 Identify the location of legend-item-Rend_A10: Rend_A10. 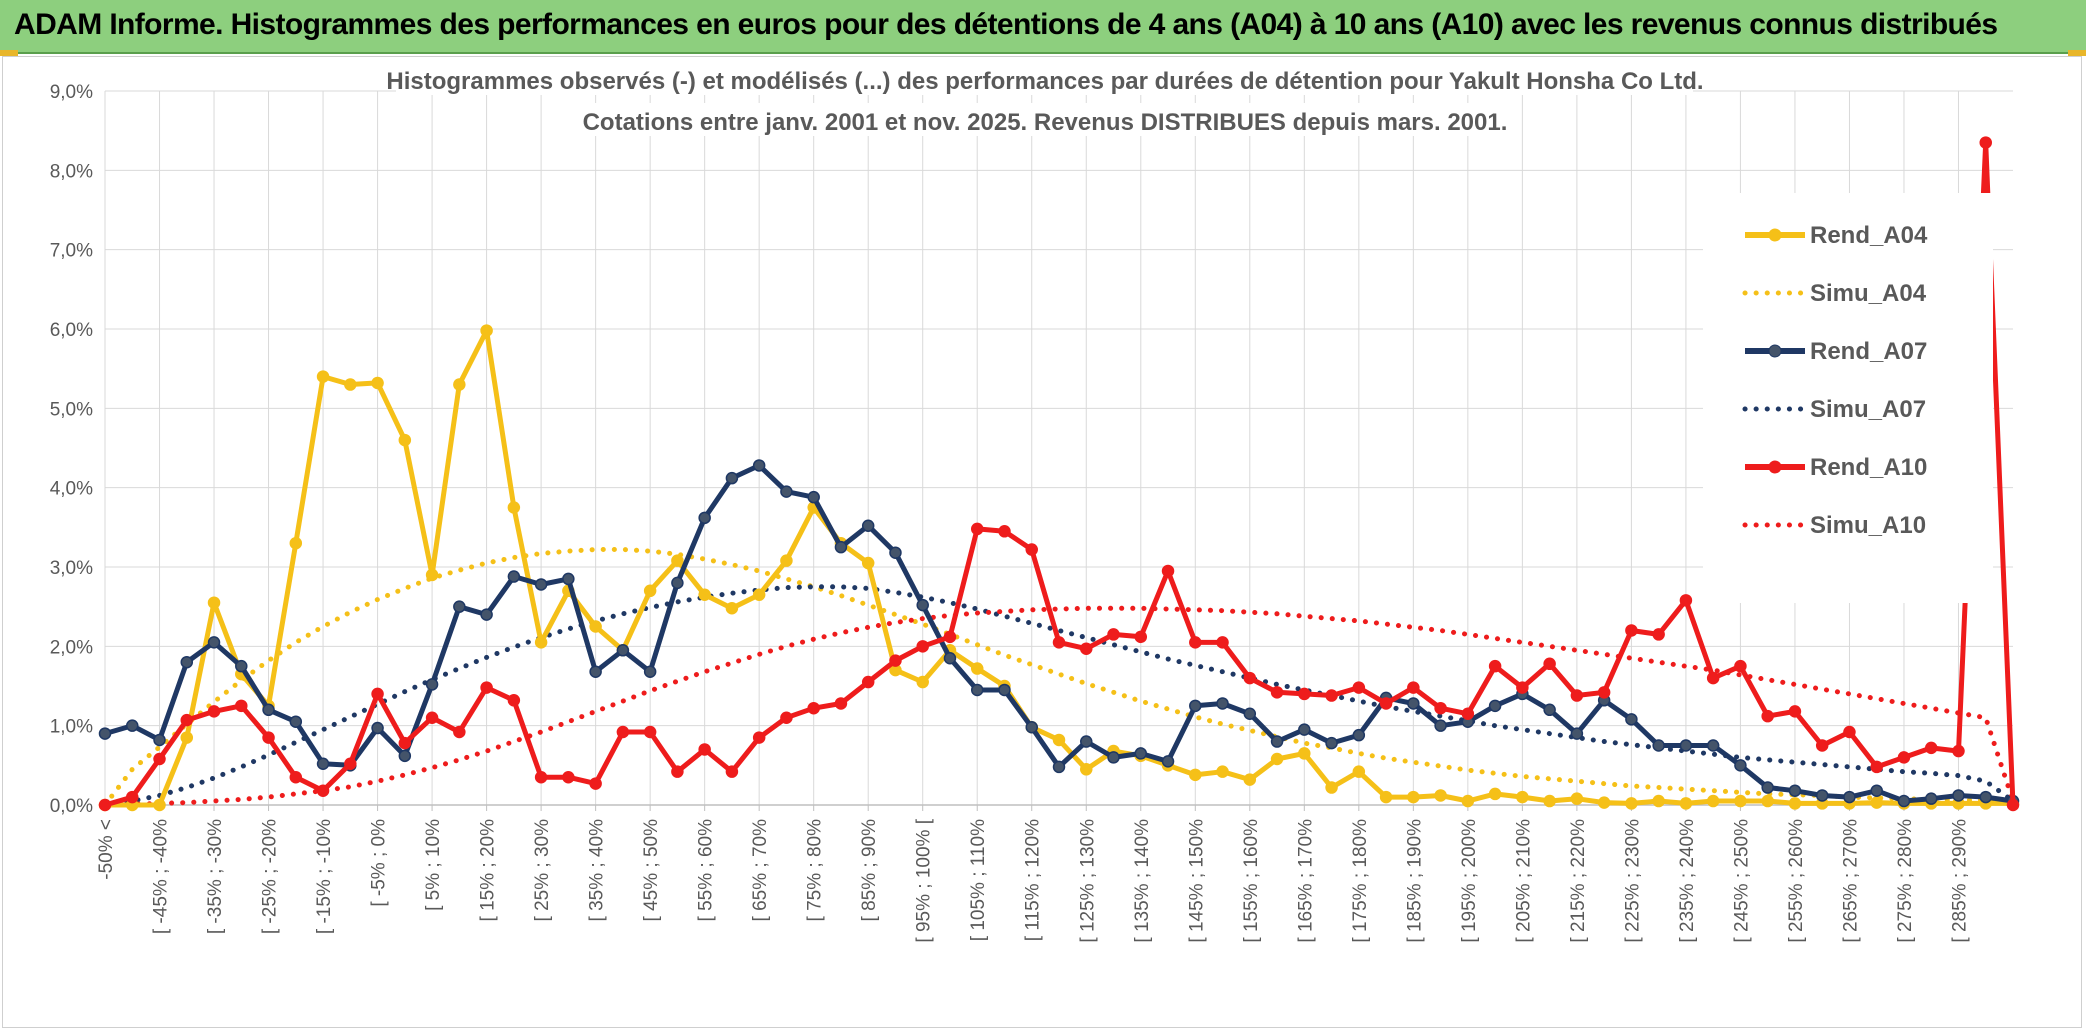
(1836, 467).